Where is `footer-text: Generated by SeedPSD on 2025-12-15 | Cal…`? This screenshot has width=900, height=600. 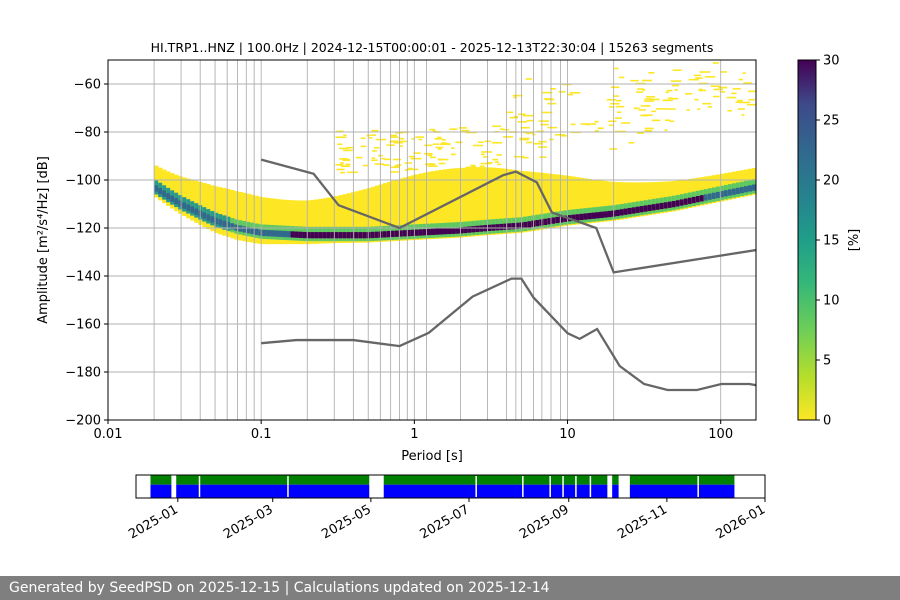 footer-text: Generated by SeedPSD on 2025-12-15 | Cal… is located at coordinates (279, 588).